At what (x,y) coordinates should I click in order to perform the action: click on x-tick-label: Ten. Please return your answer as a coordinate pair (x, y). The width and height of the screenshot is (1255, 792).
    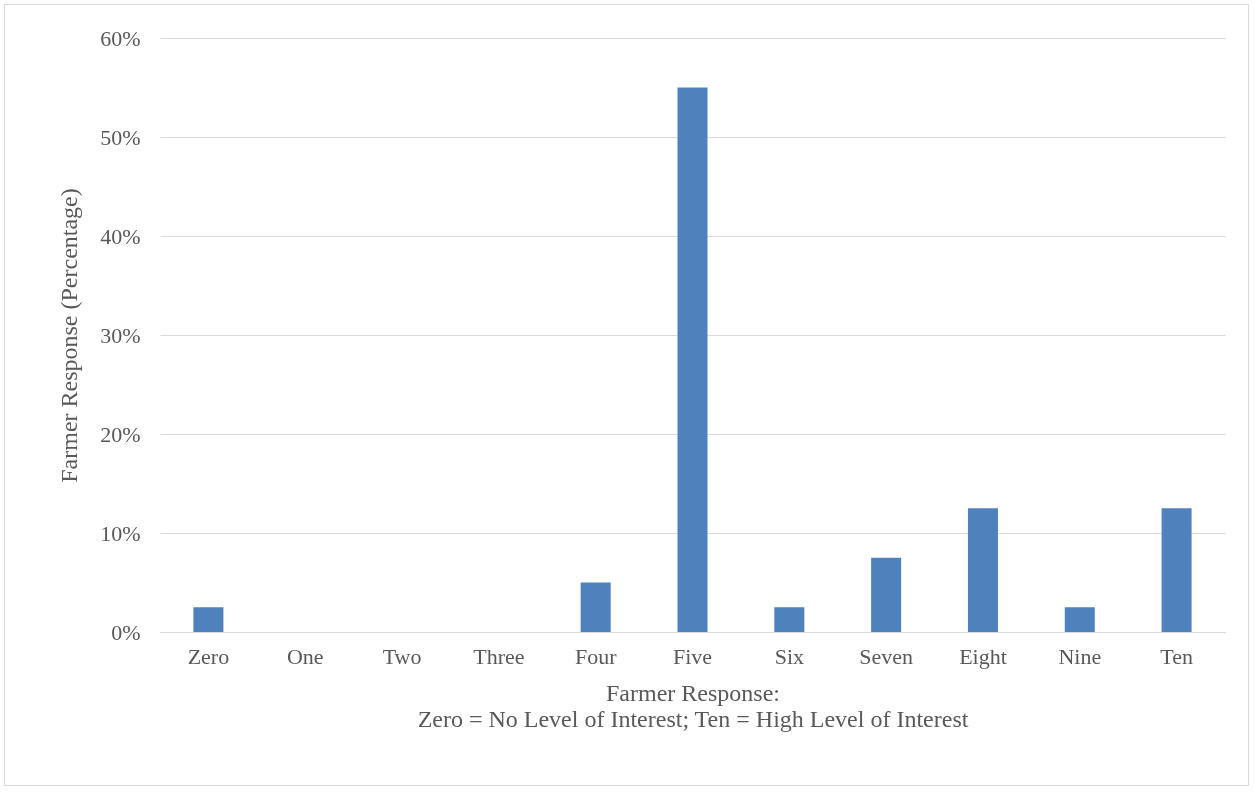
    Looking at the image, I should click on (1176, 656).